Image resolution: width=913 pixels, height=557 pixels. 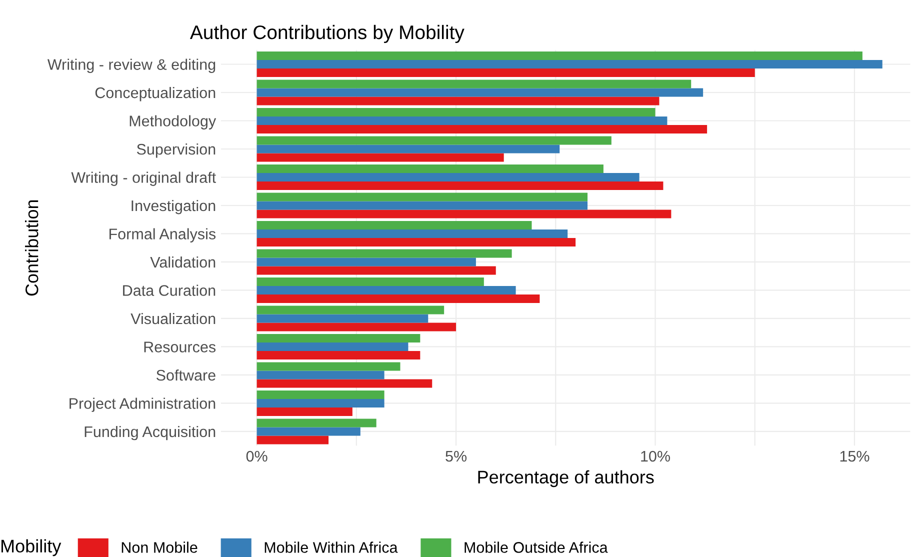 What do you see at coordinates (160, 547) in the screenshot?
I see `legend-label: Non Mobile` at bounding box center [160, 547].